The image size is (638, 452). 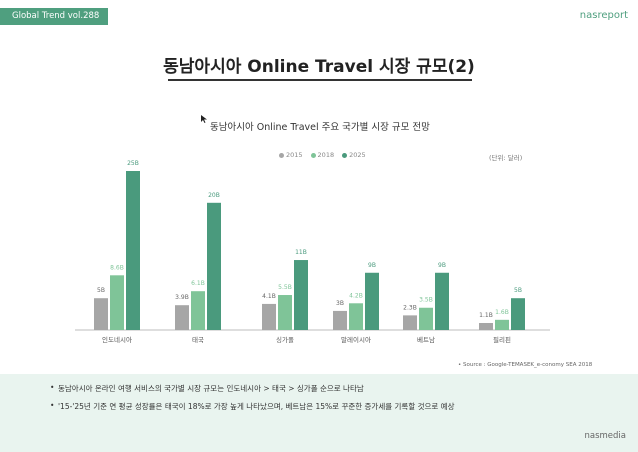 I want to click on page-title: 동남아시아 Online Travel 시장 규모(2), so click(x=319, y=67).